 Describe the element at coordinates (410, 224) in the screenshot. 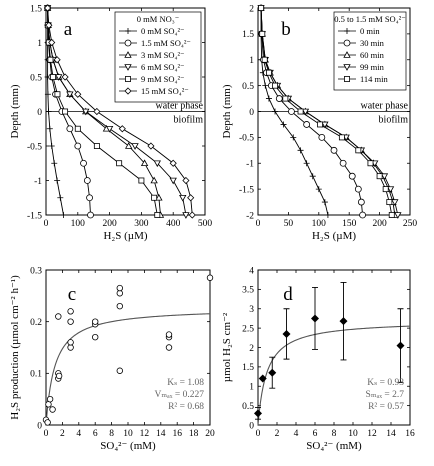

I see `x-tick-label: 250` at that location.